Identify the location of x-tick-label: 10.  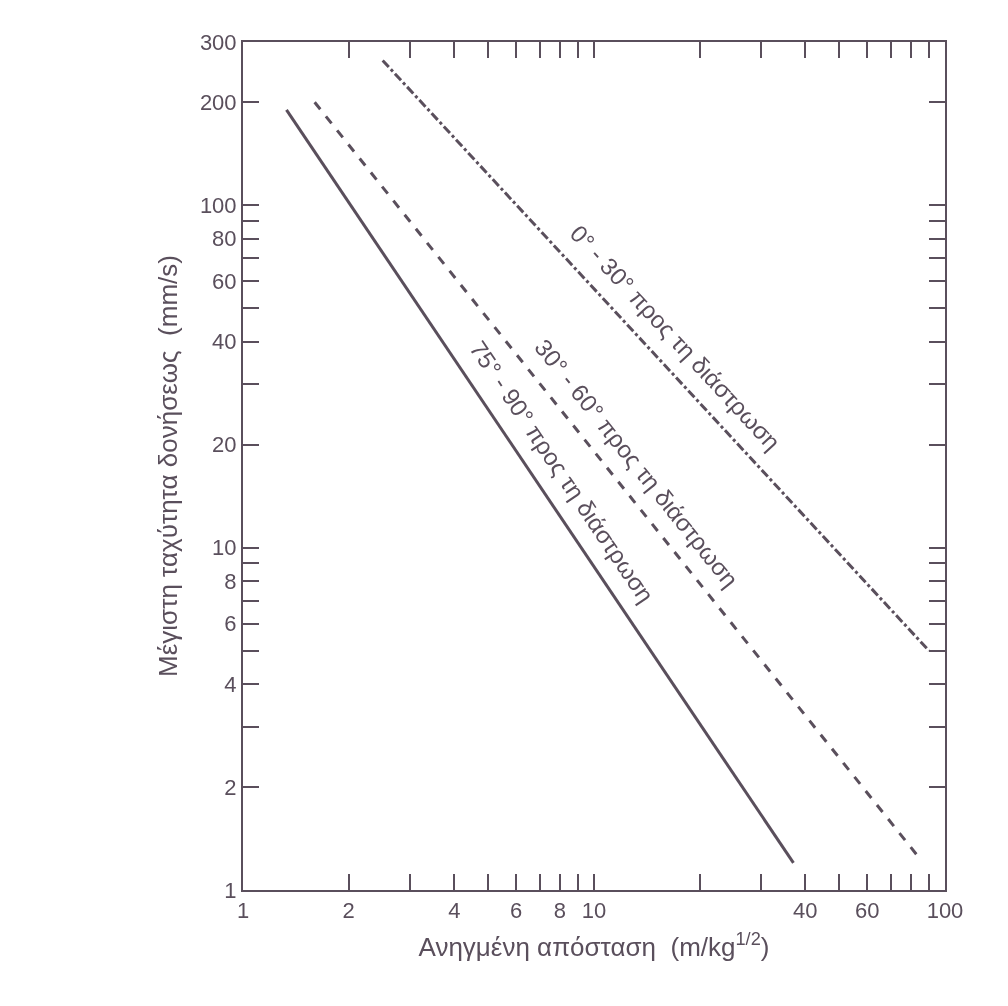
(594, 911).